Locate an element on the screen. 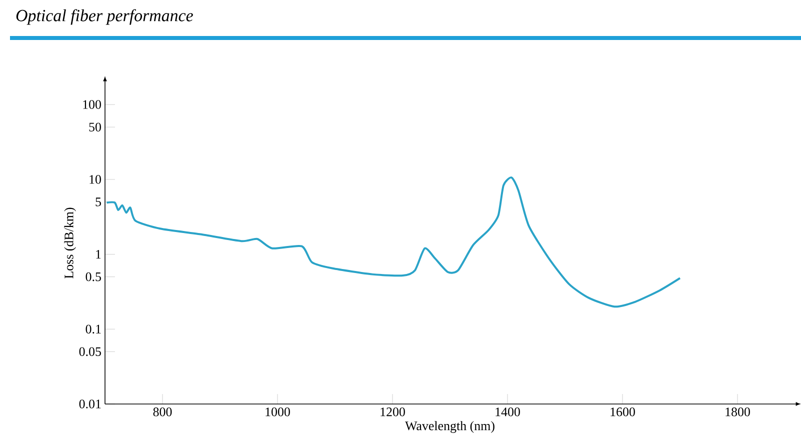  y-tick-label: 10 is located at coordinates (95, 179).